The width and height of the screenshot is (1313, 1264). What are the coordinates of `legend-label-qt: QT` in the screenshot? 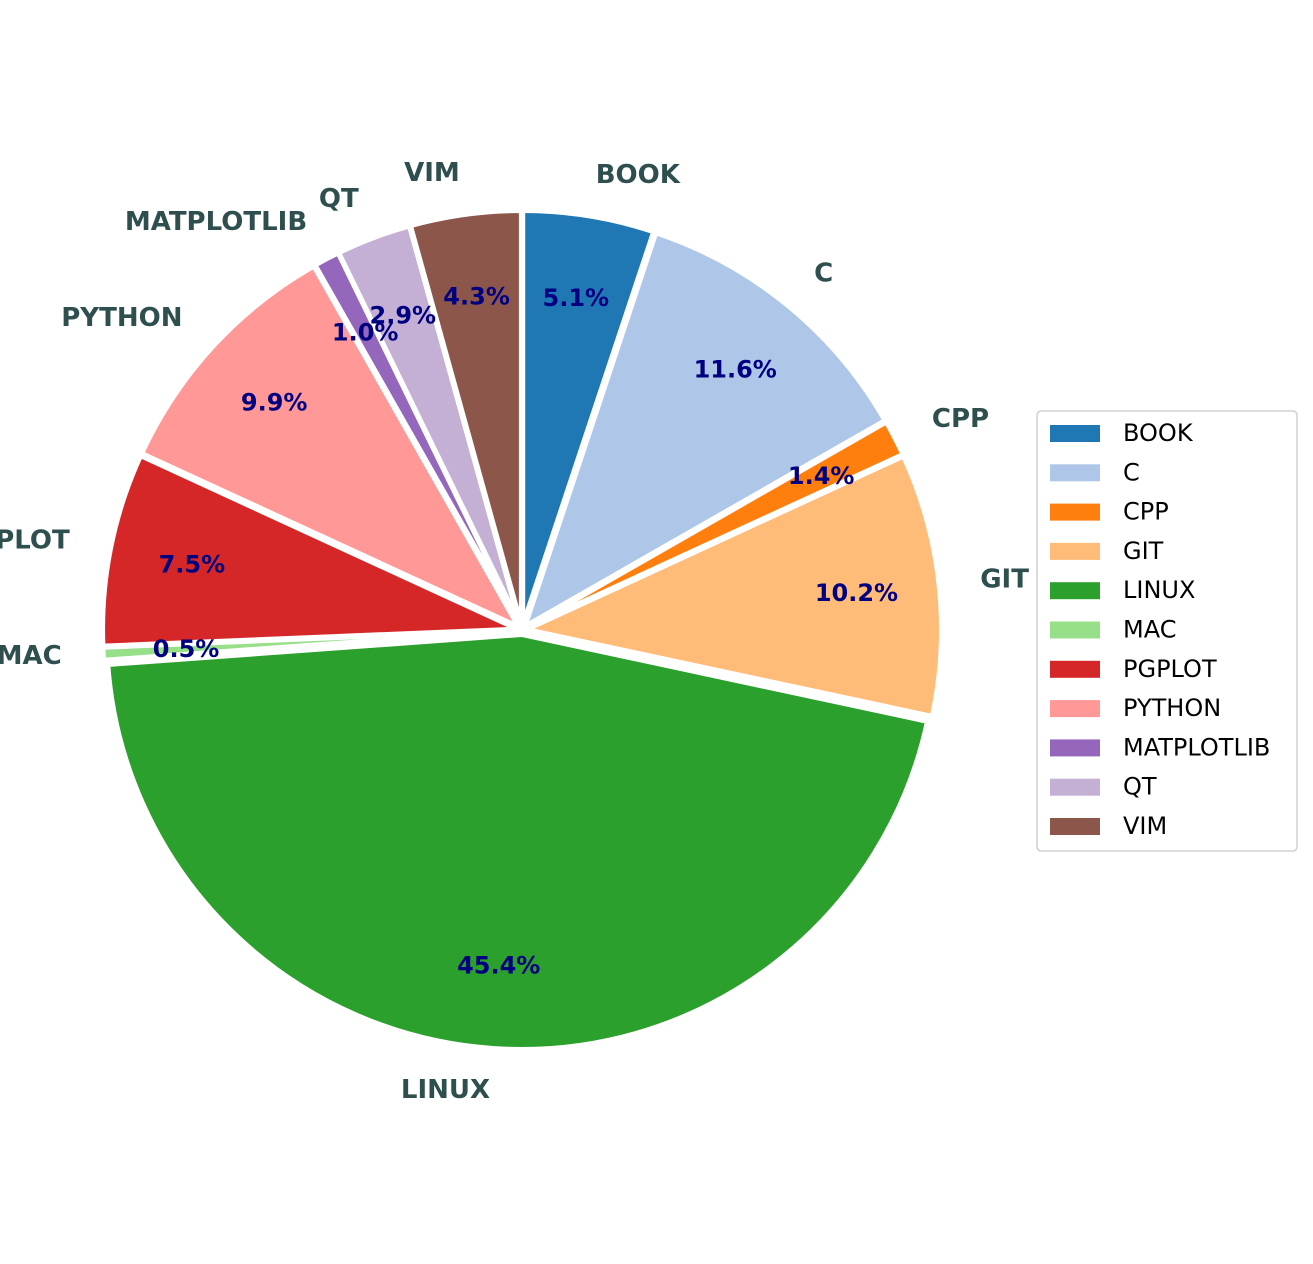 It's located at (1140, 787).